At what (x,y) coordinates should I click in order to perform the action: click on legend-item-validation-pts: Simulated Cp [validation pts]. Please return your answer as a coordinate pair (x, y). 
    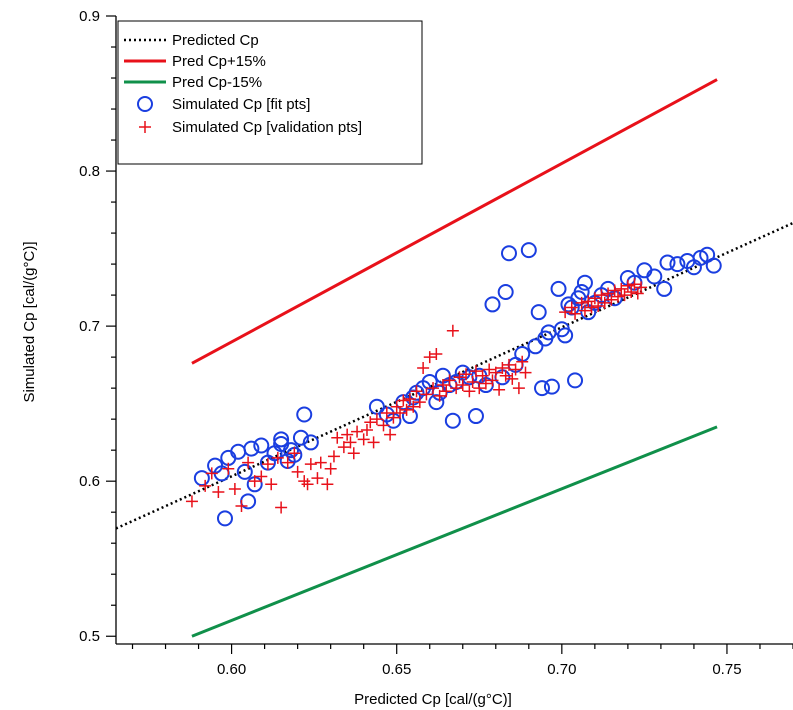
    Looking at the image, I should click on (250, 127).